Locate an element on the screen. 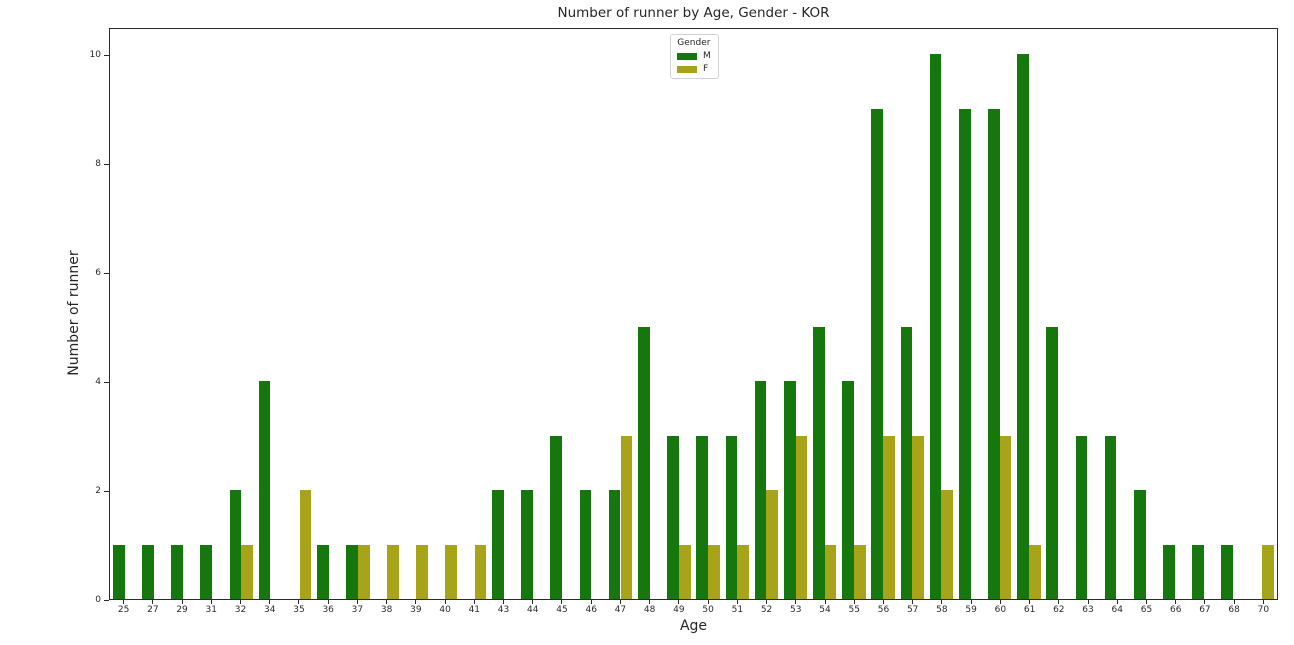 The width and height of the screenshot is (1294, 645). x-tick-label-31: 31 is located at coordinates (211, 610).